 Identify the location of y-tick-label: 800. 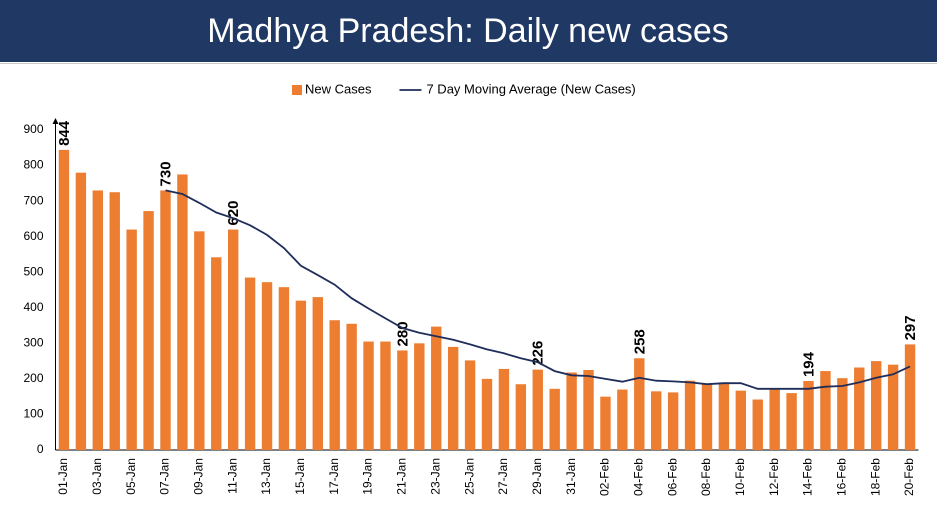
(33, 165).